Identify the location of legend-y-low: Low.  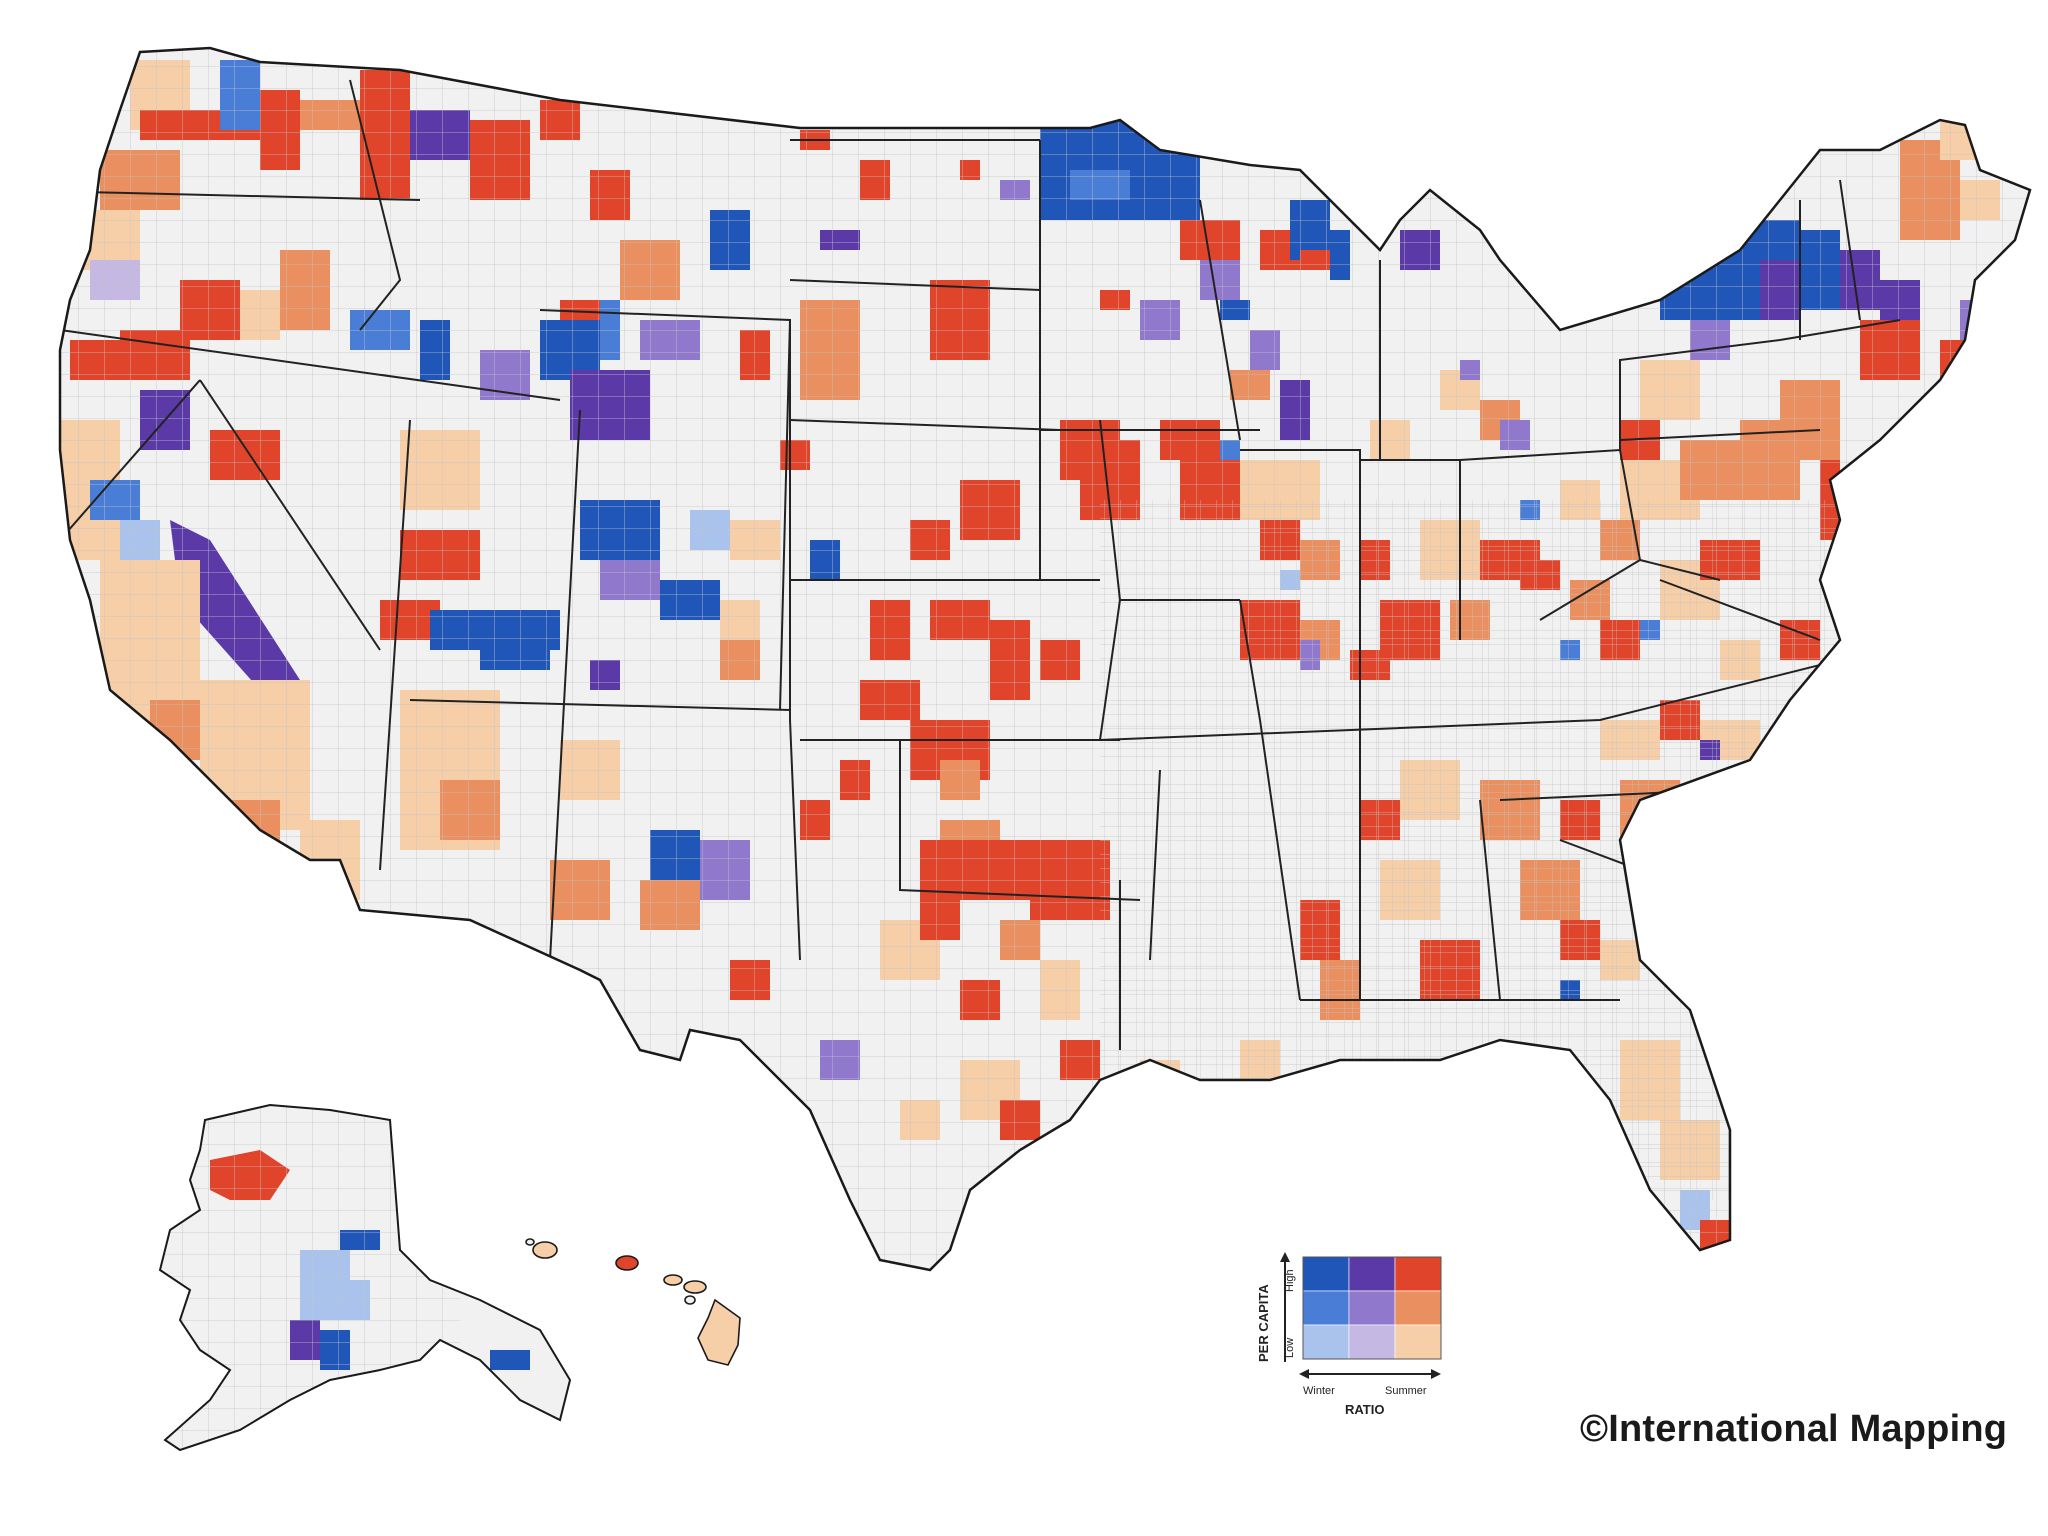
(1290, 1348).